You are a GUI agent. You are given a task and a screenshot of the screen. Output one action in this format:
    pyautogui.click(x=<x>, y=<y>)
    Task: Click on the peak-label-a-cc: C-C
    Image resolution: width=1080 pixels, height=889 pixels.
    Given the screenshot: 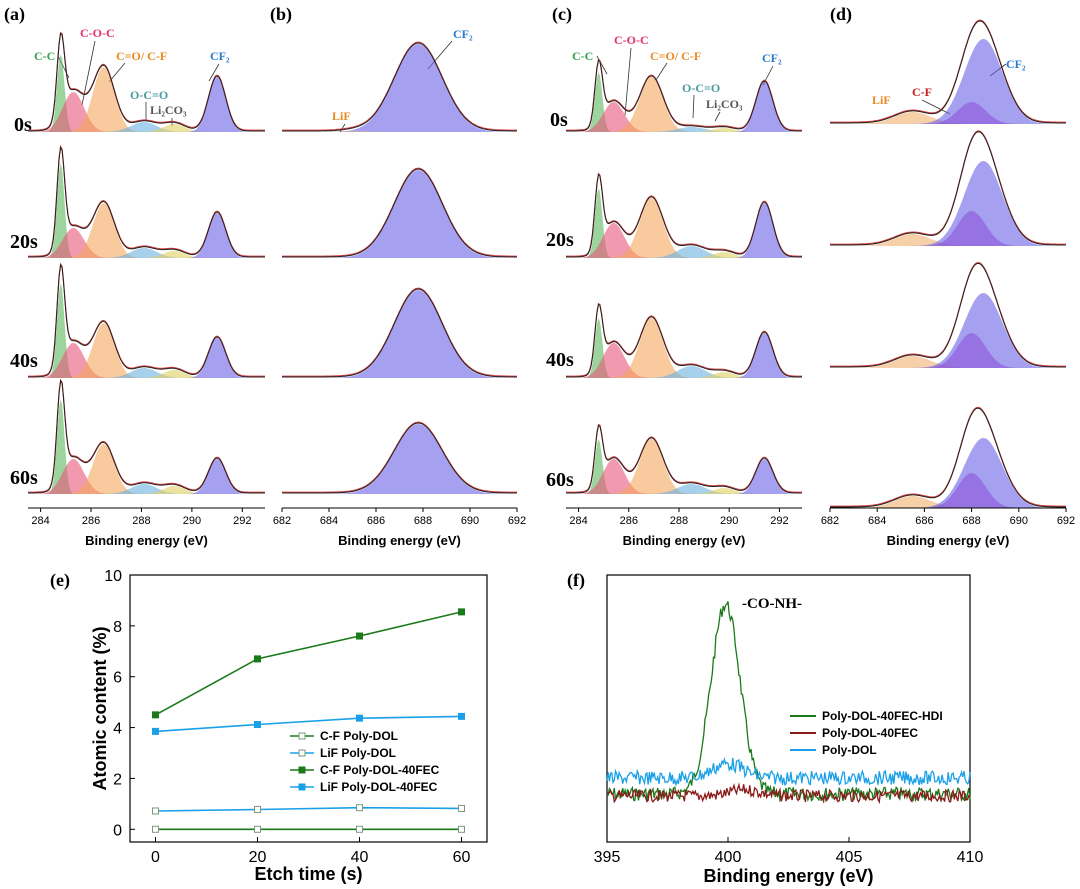 What is the action you would take?
    pyautogui.click(x=44, y=56)
    